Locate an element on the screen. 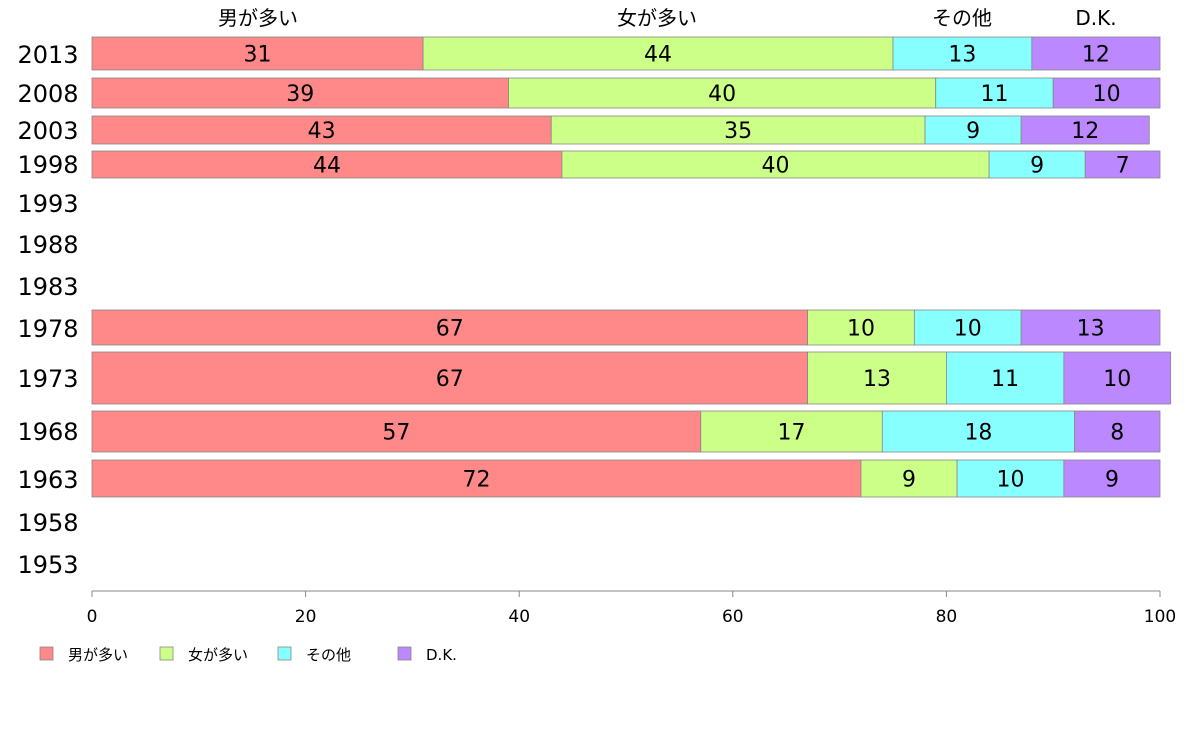  year-label-1983: 1983 is located at coordinates (47, 287).